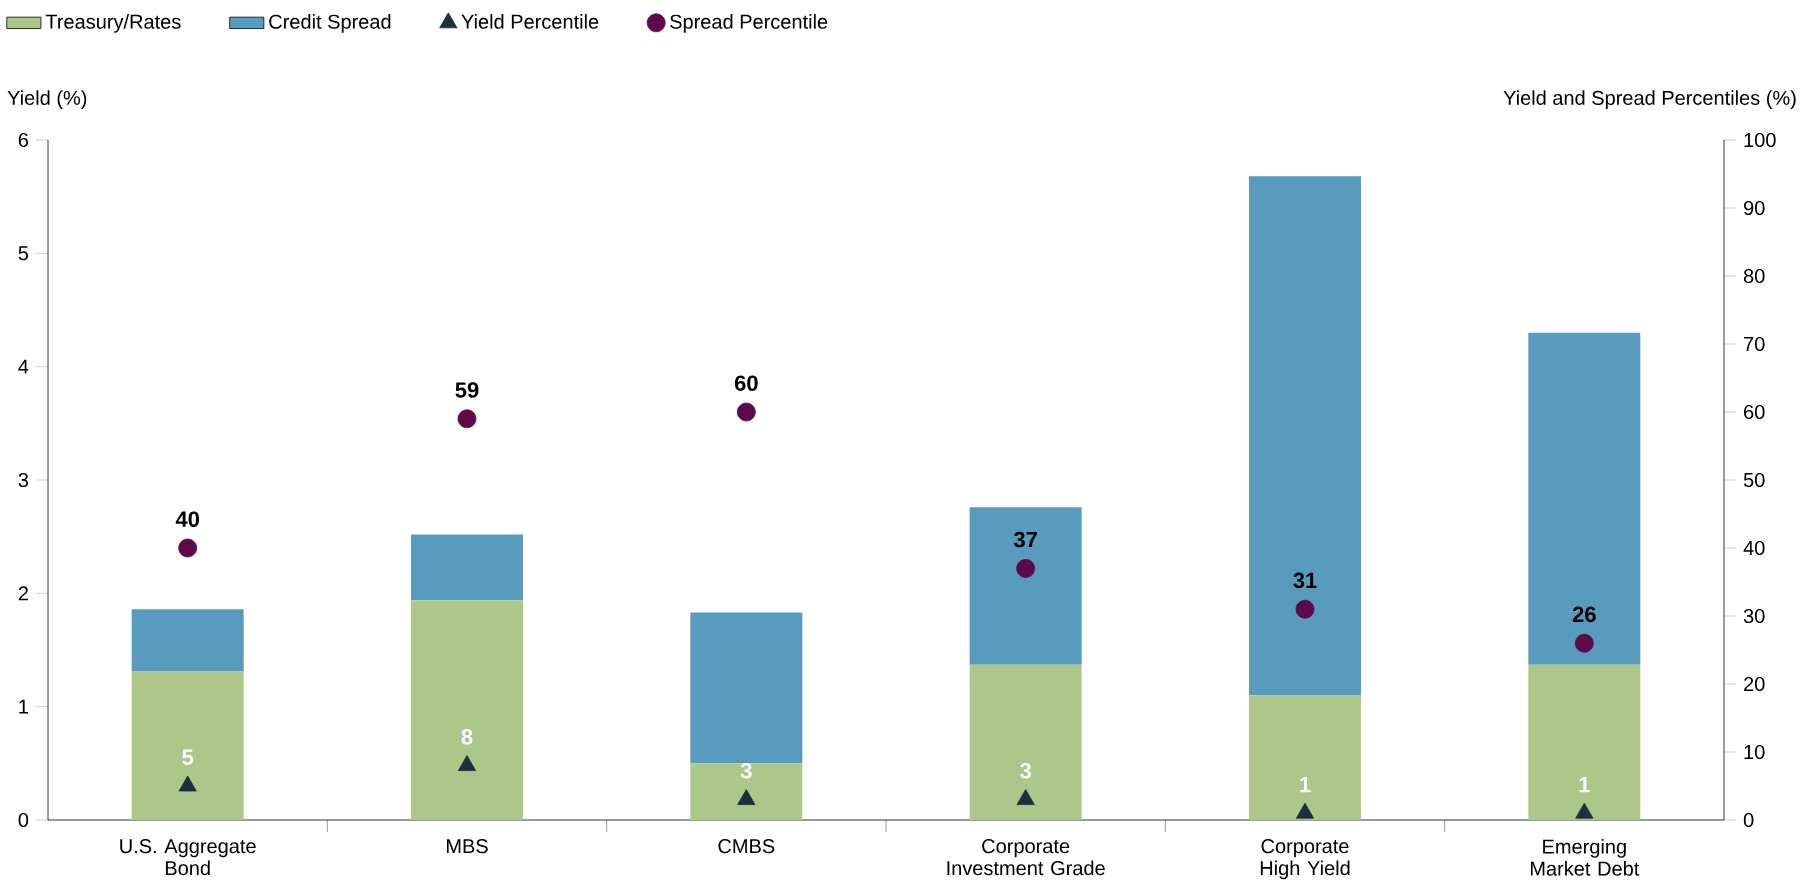 The width and height of the screenshot is (1806, 896). What do you see at coordinates (1026, 857) in the screenshot?
I see `x-tick-label: Corporate Investment Grade` at bounding box center [1026, 857].